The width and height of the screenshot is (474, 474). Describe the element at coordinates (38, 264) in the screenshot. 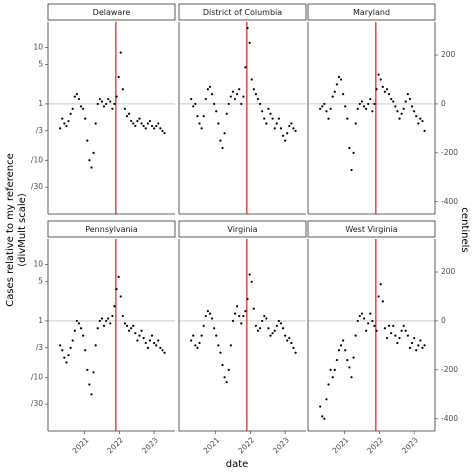

I see `y-tick-label: 10` at that location.